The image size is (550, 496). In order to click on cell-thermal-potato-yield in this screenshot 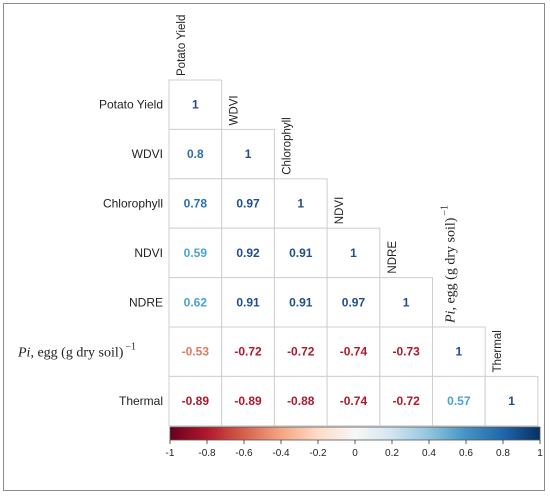, I will do `click(195, 401)`.